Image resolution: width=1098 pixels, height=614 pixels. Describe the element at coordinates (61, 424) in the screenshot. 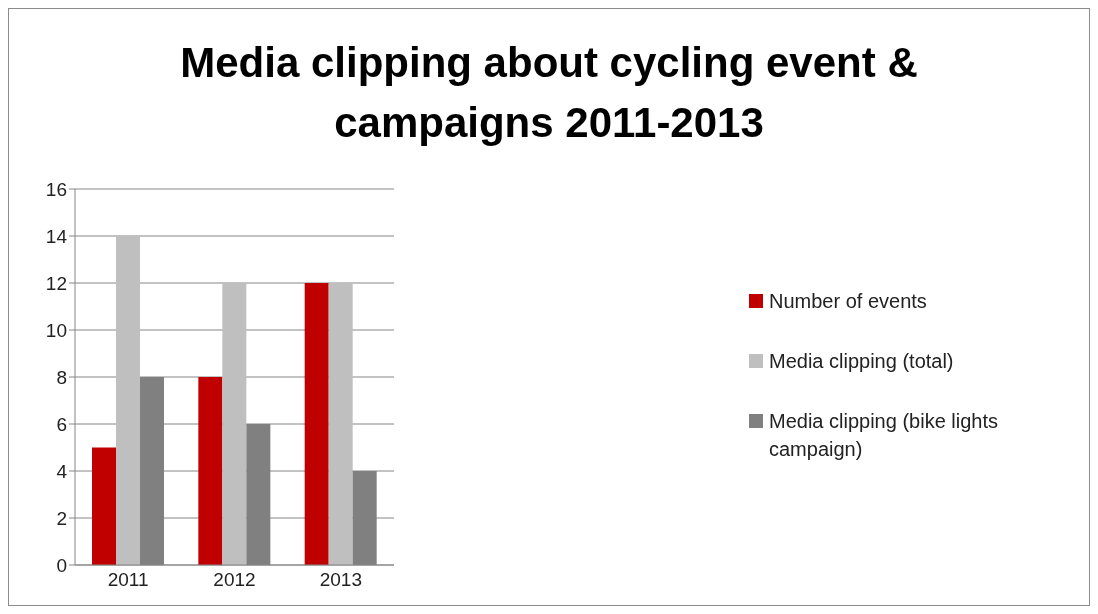

I see `y-tick-label: 6` at that location.